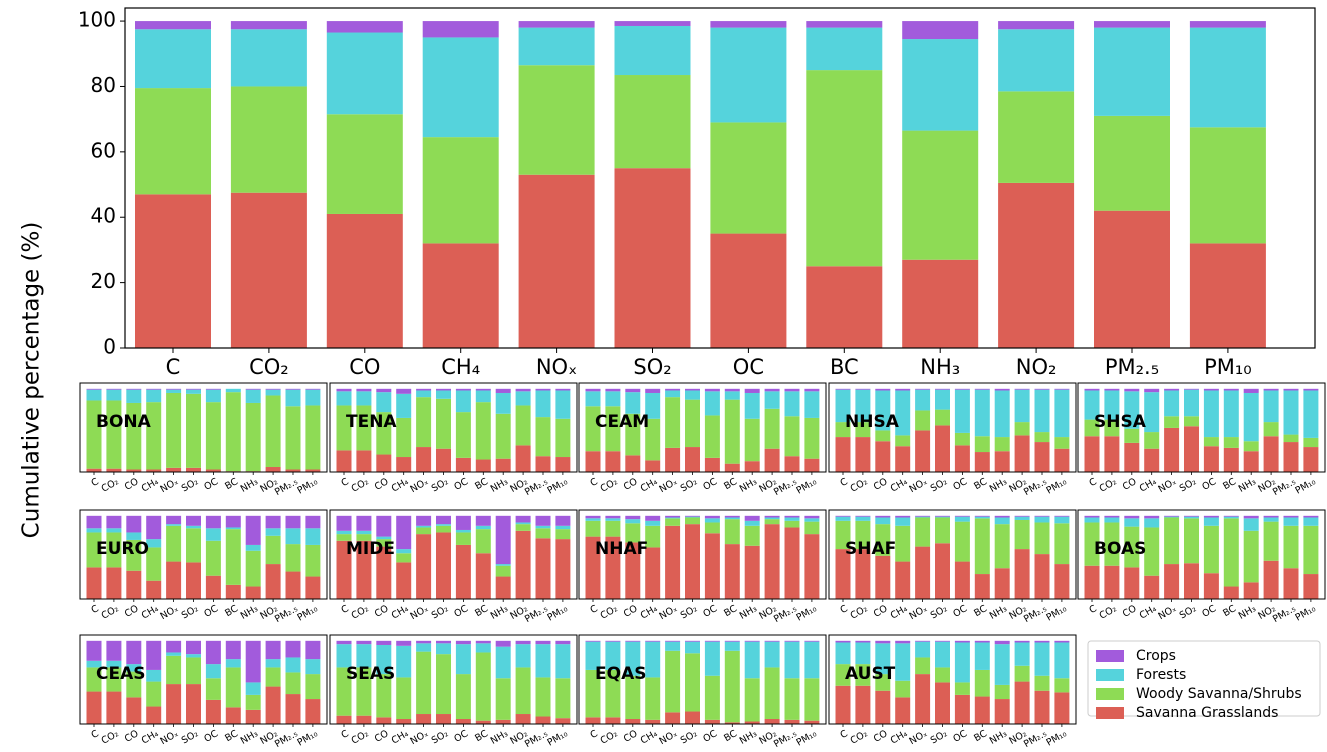  Describe the element at coordinates (710, 484) in the screenshot. I see `x-tick-label: OC` at that location.